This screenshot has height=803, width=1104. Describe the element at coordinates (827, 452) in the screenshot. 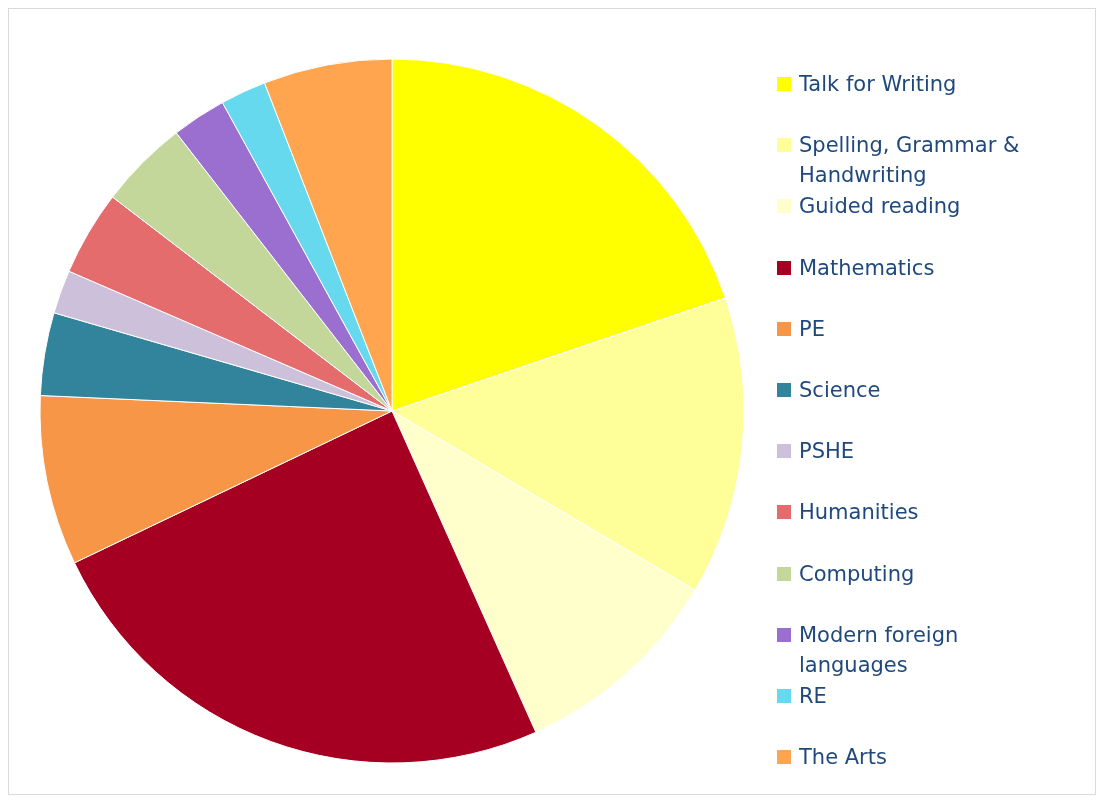

I see `legend-label: PSHE` at that location.